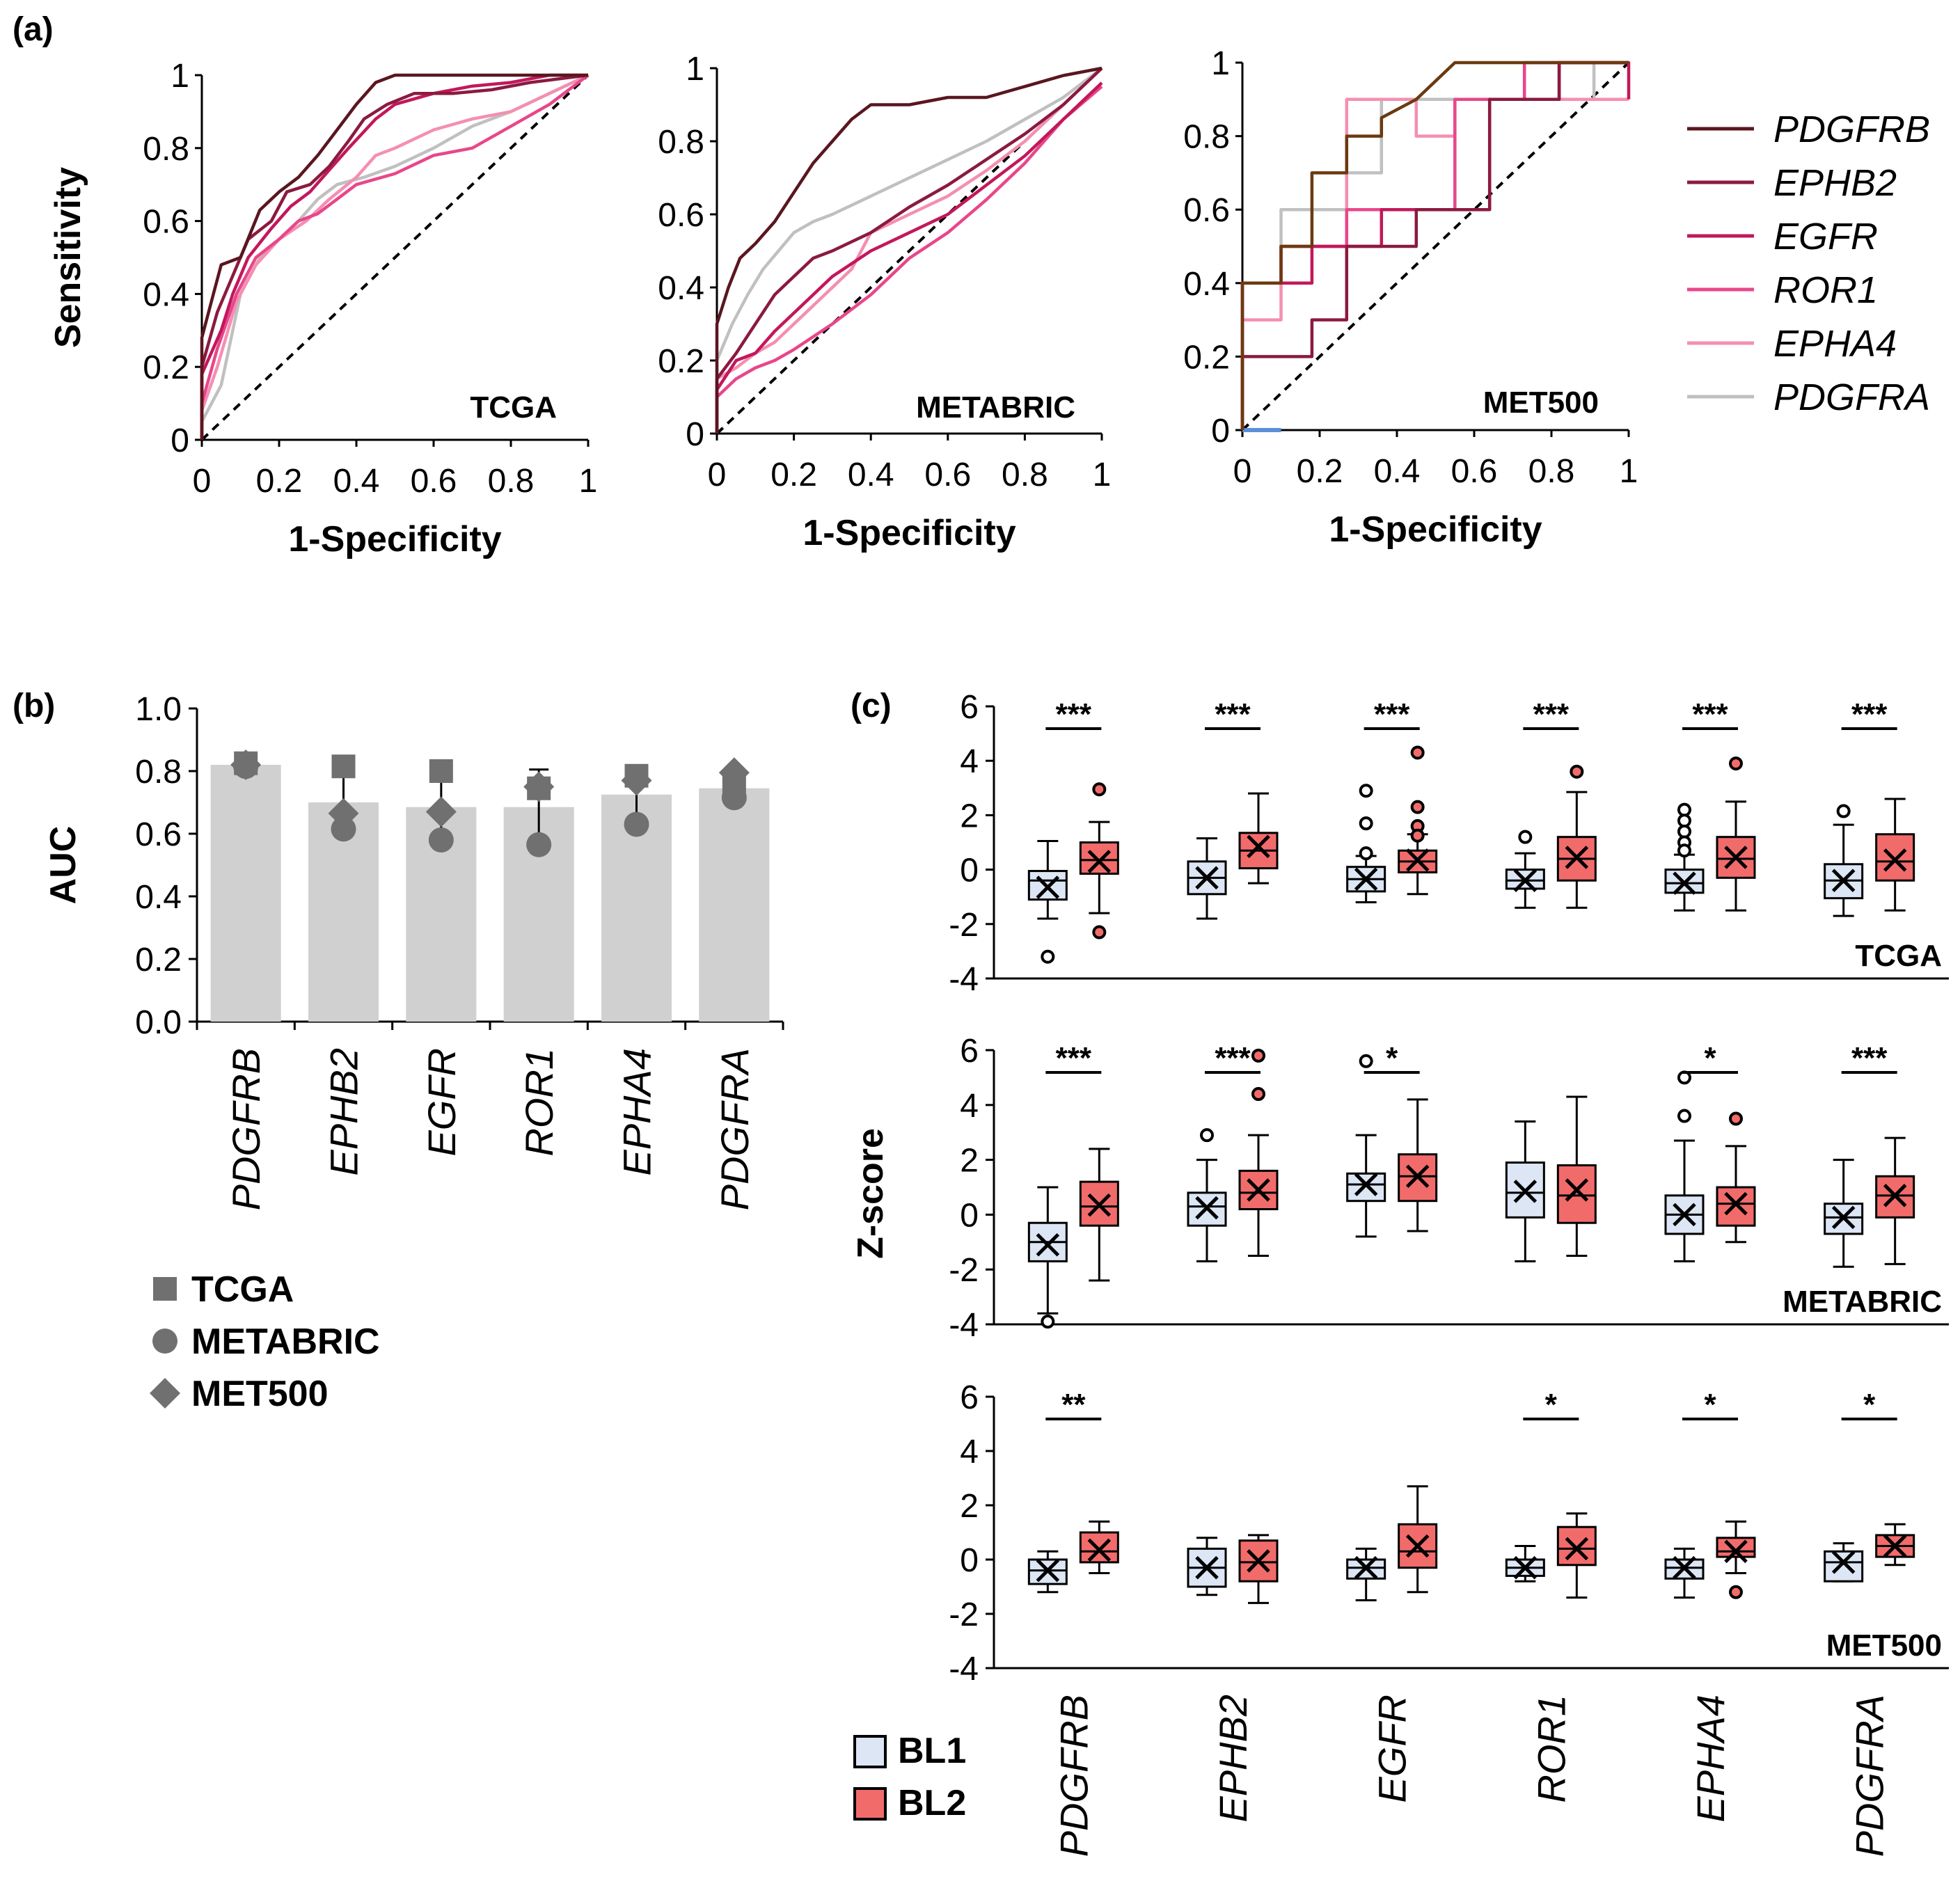 This screenshot has width=1960, height=1895. What do you see at coordinates (394, 539) in the screenshot?
I see `x-axis-title: 1-Specificity` at bounding box center [394, 539].